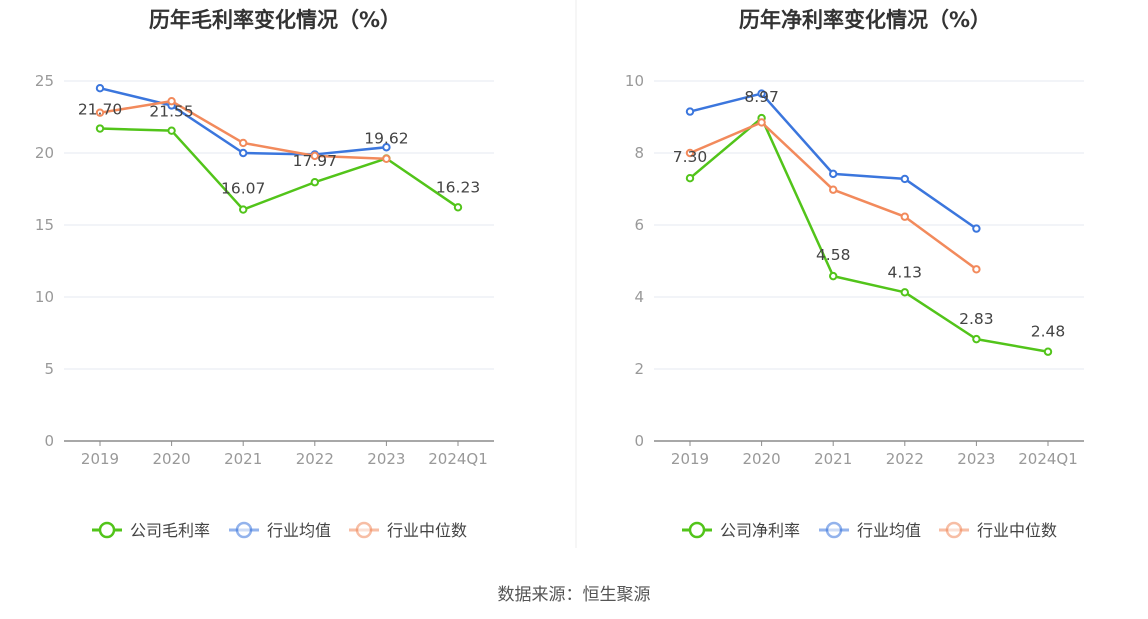 This screenshot has height=619, width=1148. What do you see at coordinates (275, 20) in the screenshot?
I see `chart-title-gross-margin: 历年毛利率变化情况（%）` at bounding box center [275, 20].